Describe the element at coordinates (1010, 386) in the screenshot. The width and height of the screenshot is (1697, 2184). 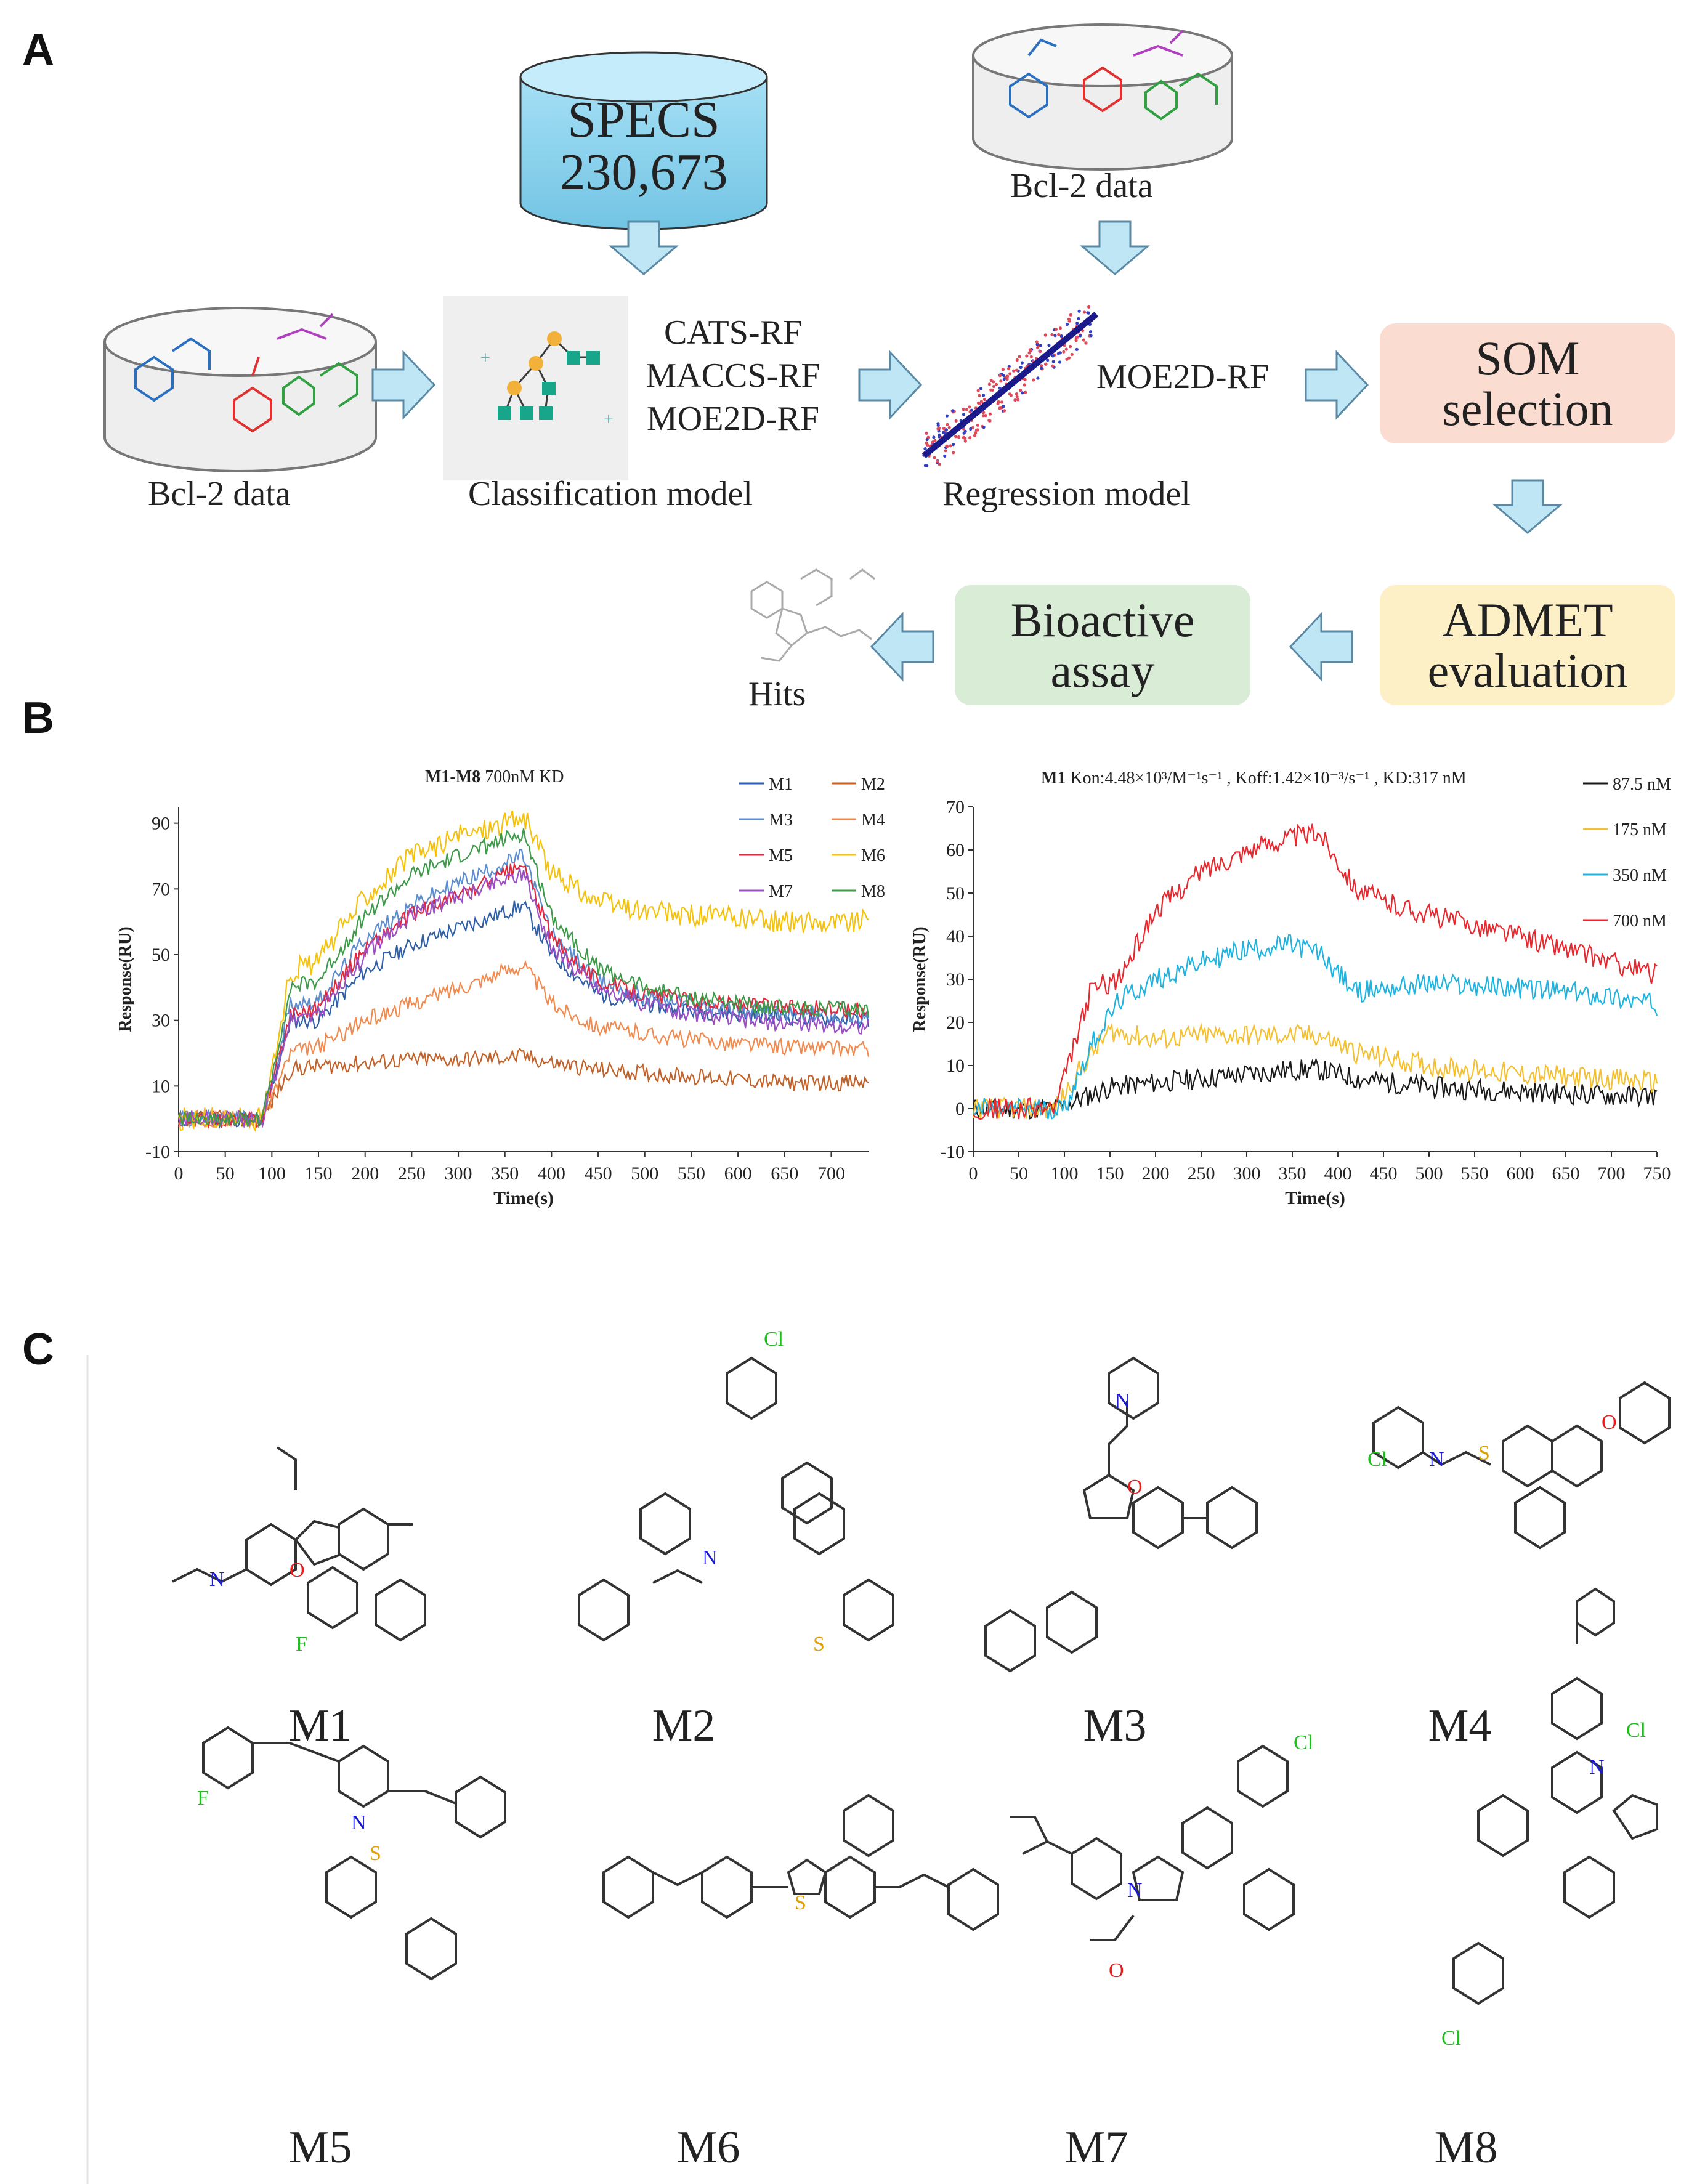
I see `regression-scatter-icon` at that location.